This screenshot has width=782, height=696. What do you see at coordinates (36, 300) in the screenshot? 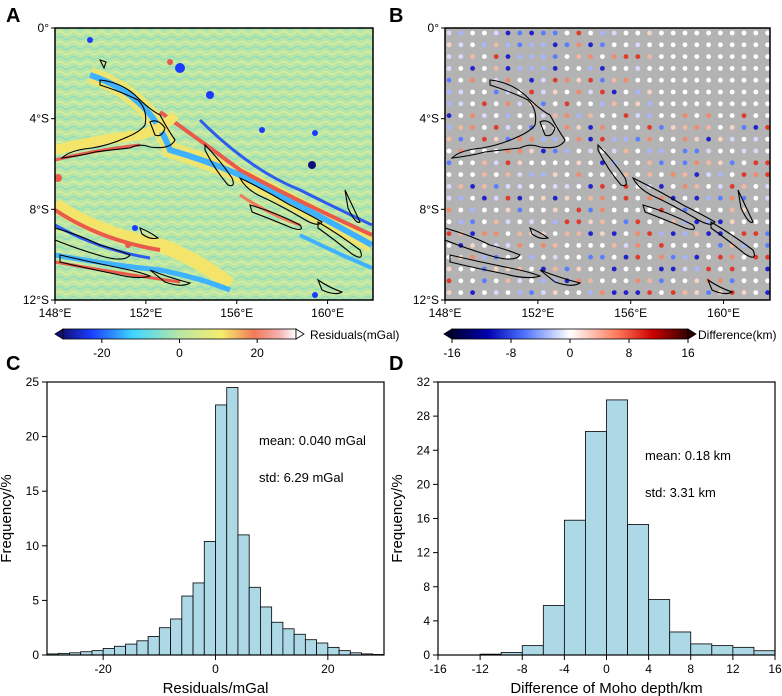
I see `lat-label-A: 12°S` at bounding box center [36, 300].